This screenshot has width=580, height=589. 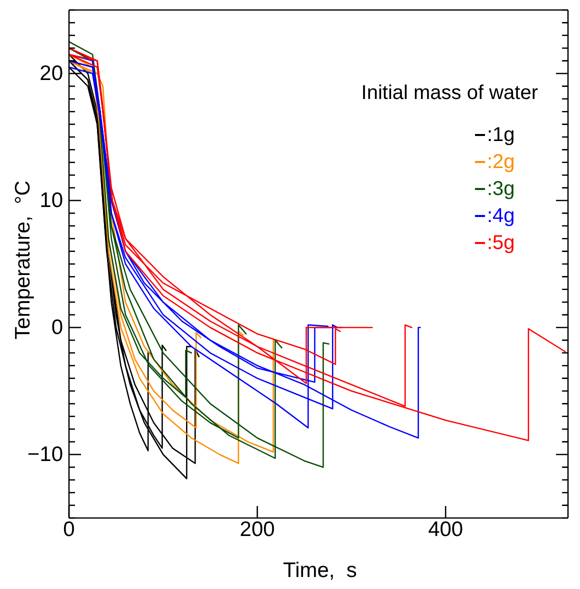 What do you see at coordinates (51, 73) in the screenshot?
I see `y-tick-label: 20` at bounding box center [51, 73].